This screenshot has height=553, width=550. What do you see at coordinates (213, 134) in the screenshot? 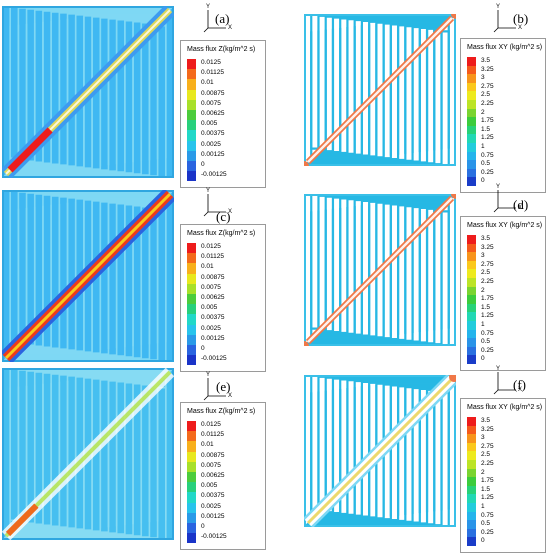
I see `legend-value: 0.00375` at bounding box center [213, 134].